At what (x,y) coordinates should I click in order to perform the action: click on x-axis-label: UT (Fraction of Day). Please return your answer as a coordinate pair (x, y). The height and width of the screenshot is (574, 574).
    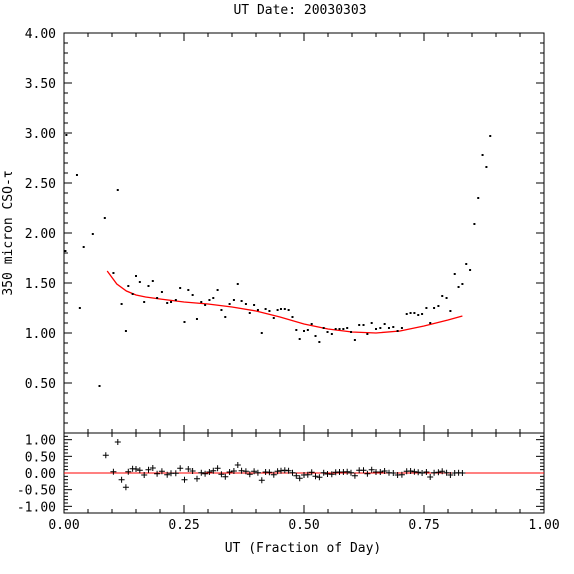
    Looking at the image, I should click on (303, 548).